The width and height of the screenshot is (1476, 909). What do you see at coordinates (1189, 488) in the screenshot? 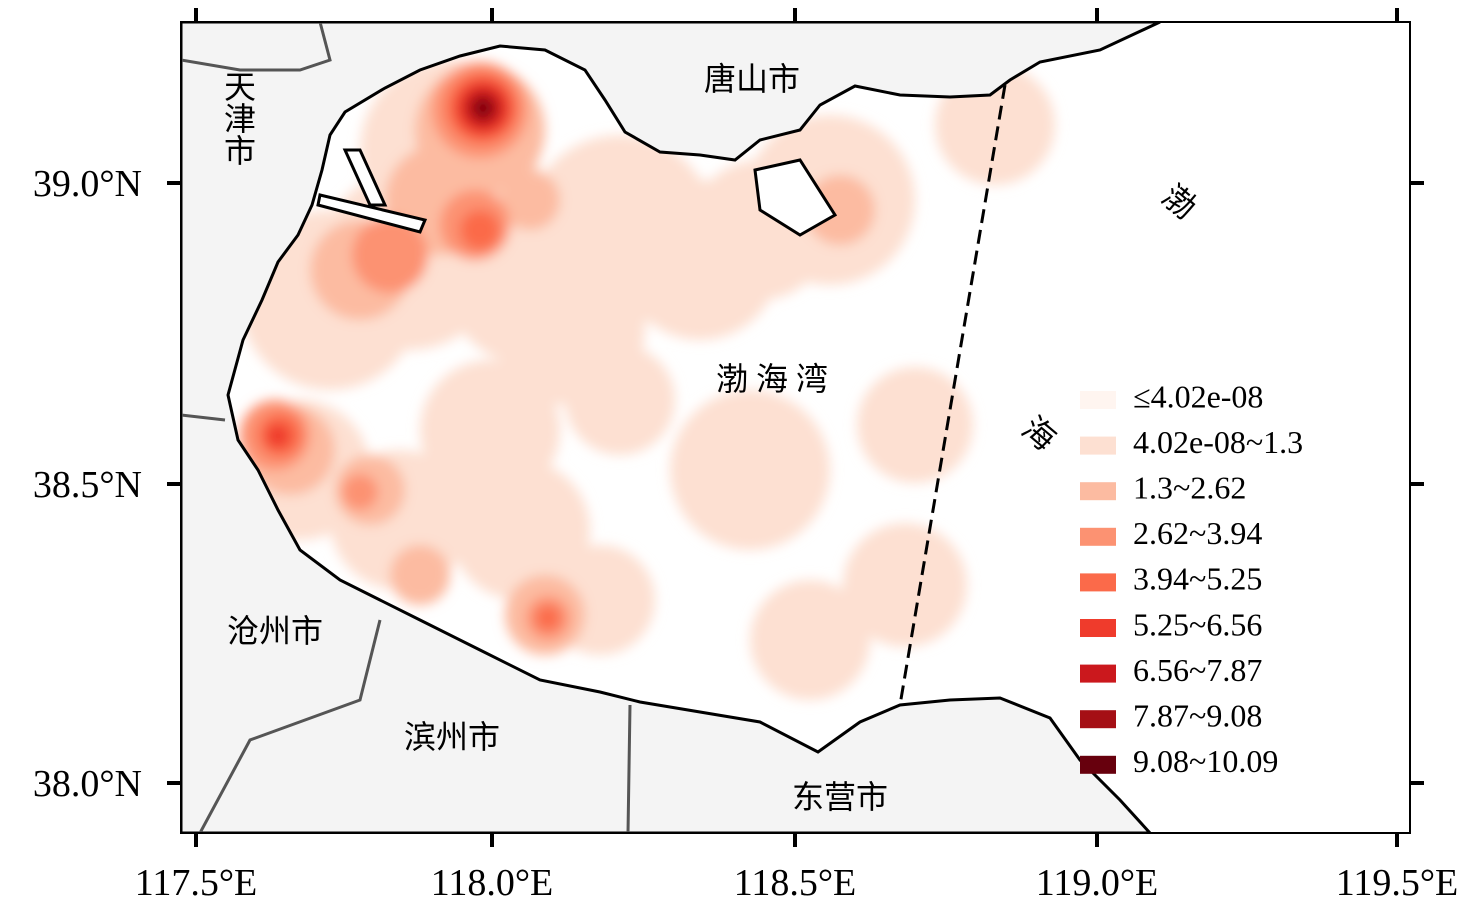
I see `legend-label: 1.3~2.62` at bounding box center [1189, 488].